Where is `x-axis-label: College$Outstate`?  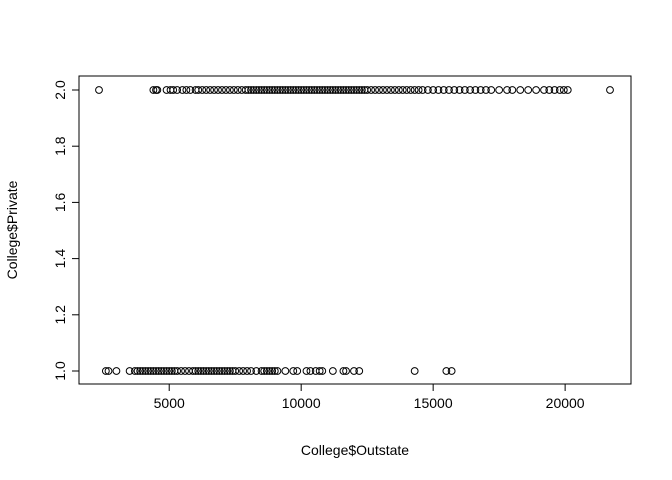
x-axis-label: College$Outstate is located at coordinates (355, 450).